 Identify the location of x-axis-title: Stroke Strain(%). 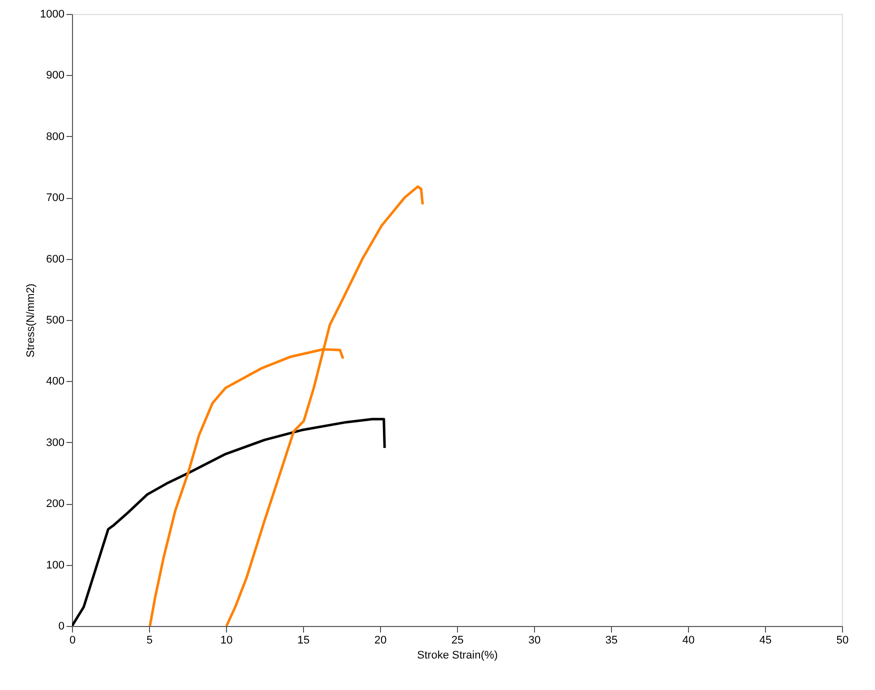
(457, 656).